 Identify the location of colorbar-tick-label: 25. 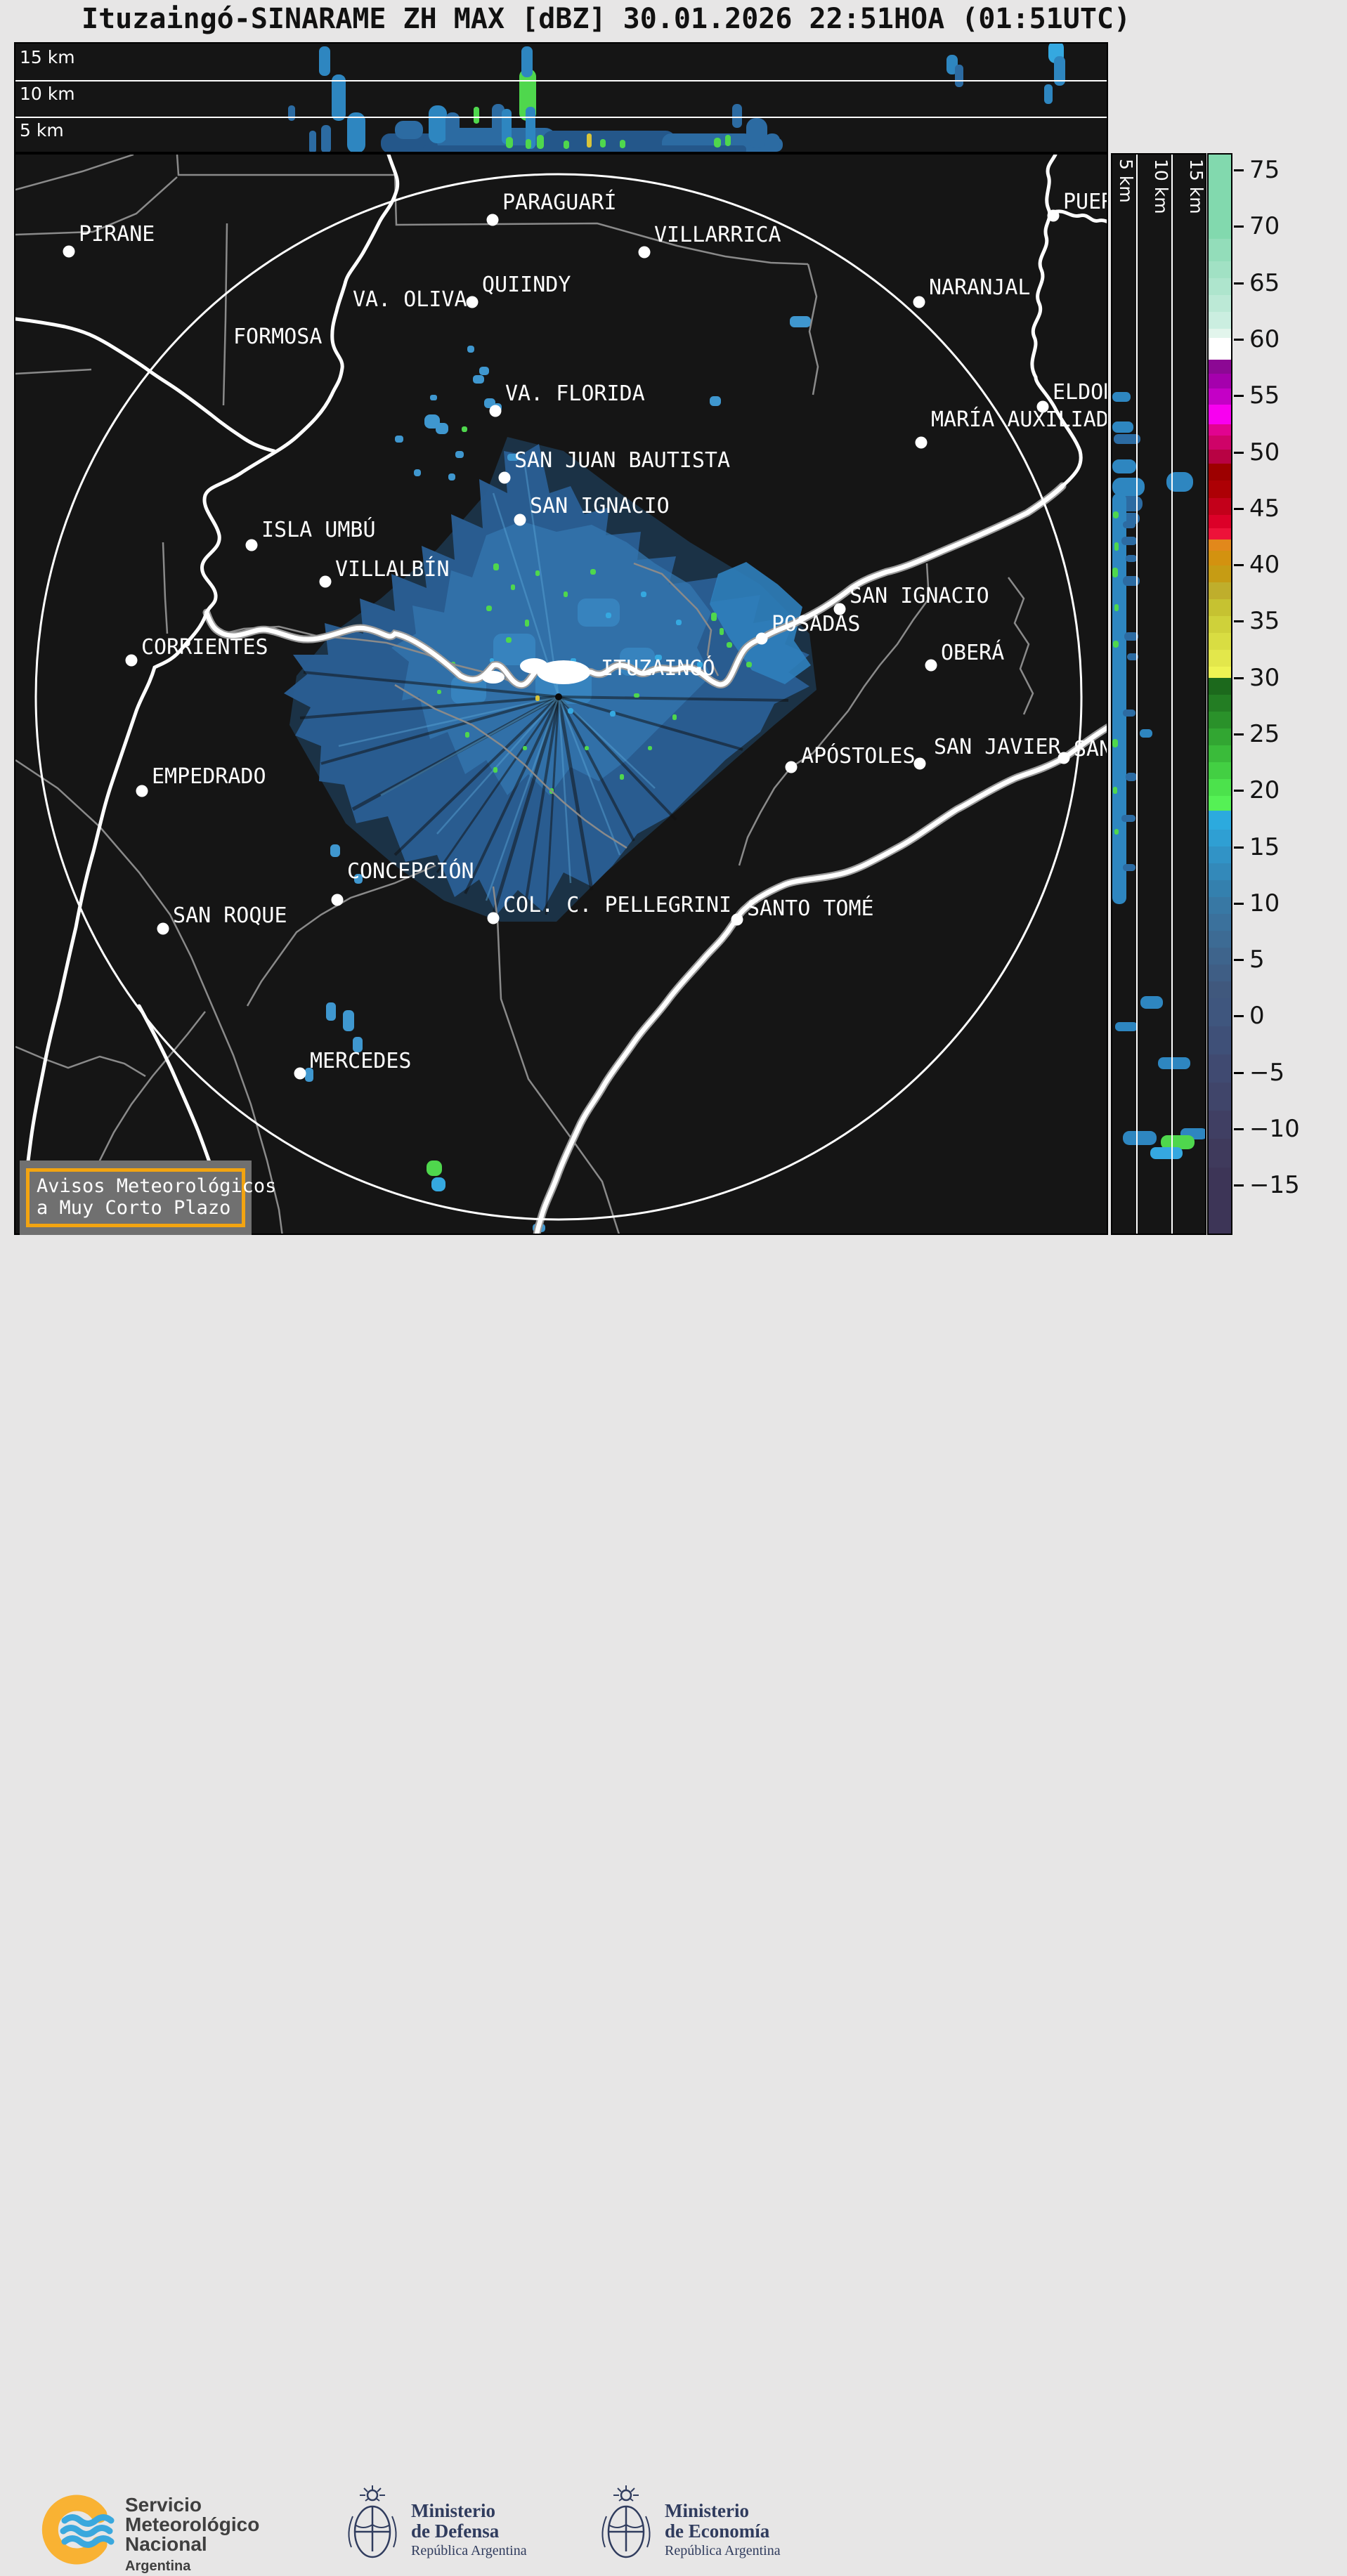
(1264, 734).